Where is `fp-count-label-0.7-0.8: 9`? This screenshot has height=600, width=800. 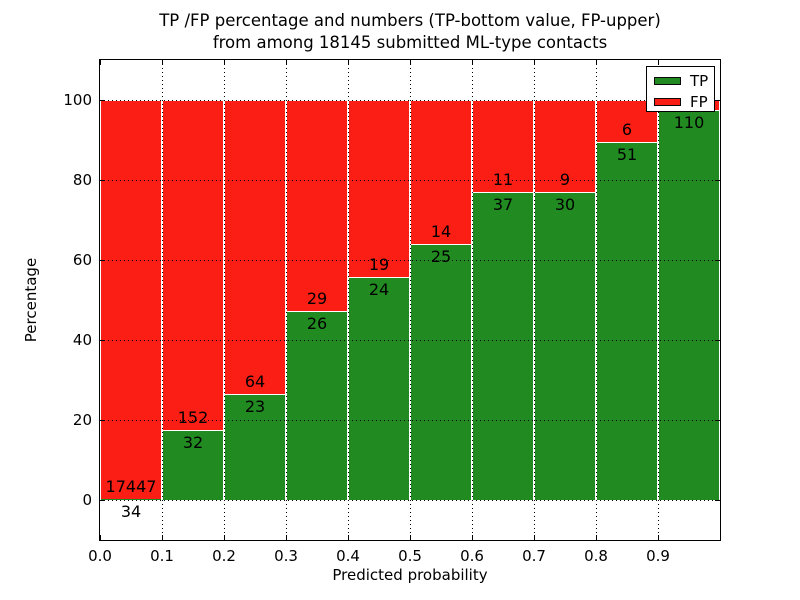
fp-count-label-0.7-0.8: 9 is located at coordinates (565, 180).